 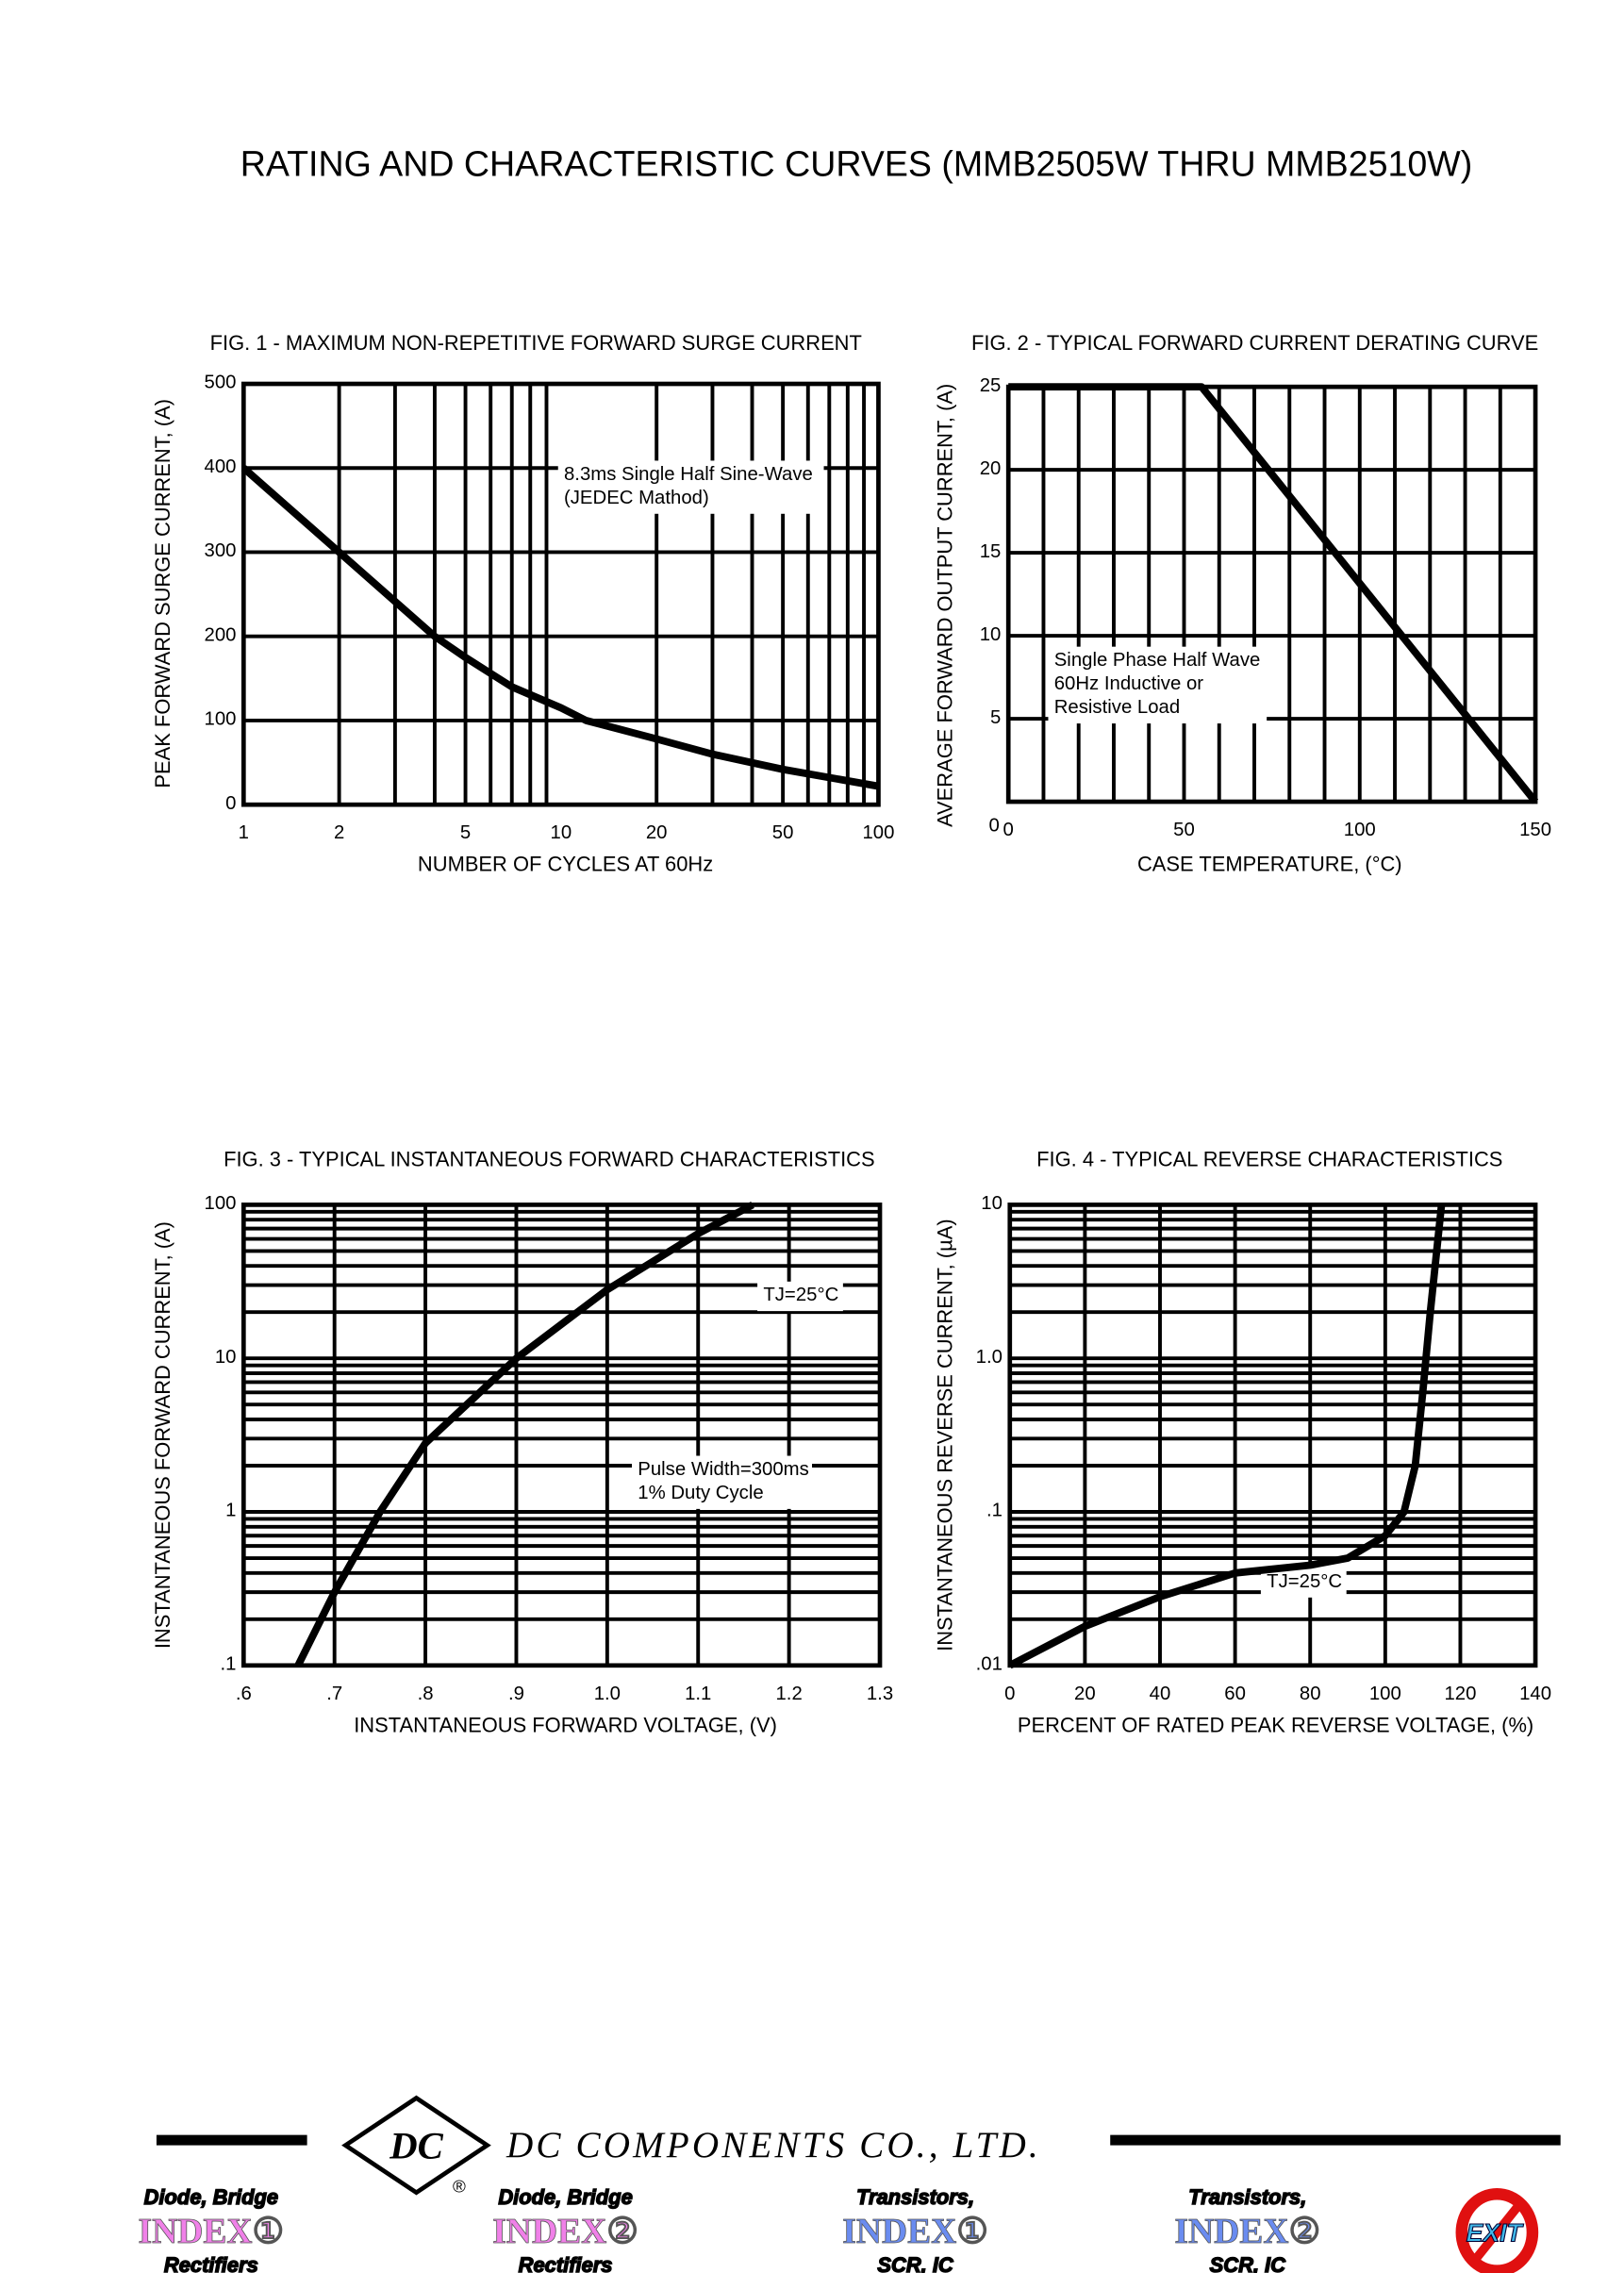 What do you see at coordinates (723, 1469) in the screenshot?
I see `annotation-pulse: Pulse Width=300ms` at bounding box center [723, 1469].